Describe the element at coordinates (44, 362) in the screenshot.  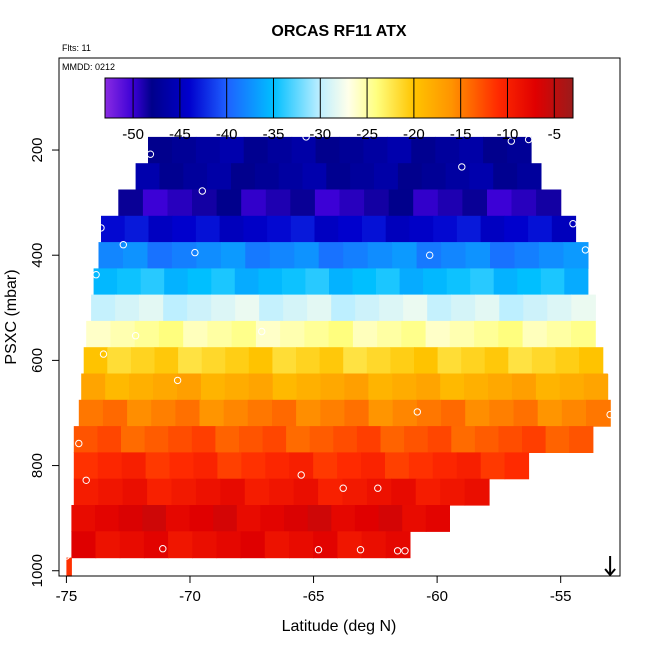
I see `y-axis: 200 400 600 800 1000` at that location.